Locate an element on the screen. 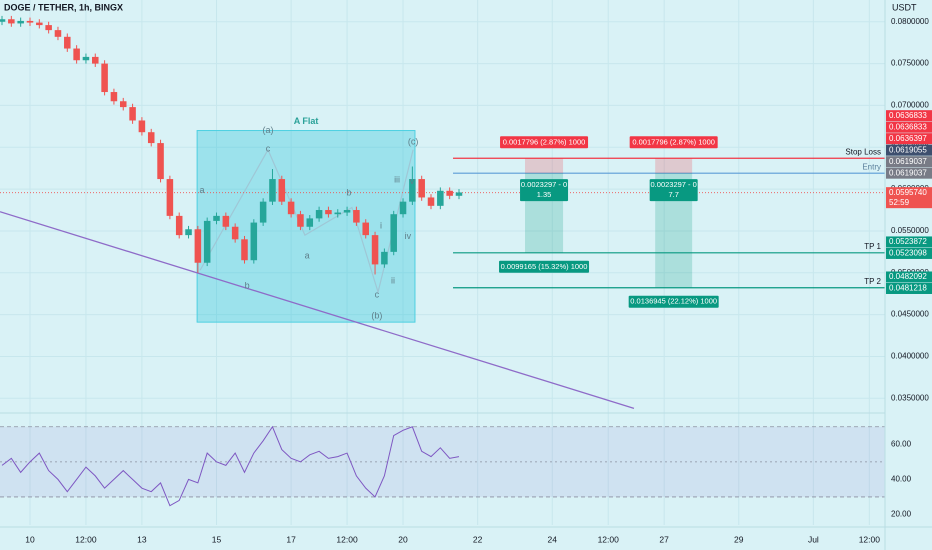 Image resolution: width=932 pixels, height=550 pixels. y-tick-label: 0.0750000 is located at coordinates (910, 63).